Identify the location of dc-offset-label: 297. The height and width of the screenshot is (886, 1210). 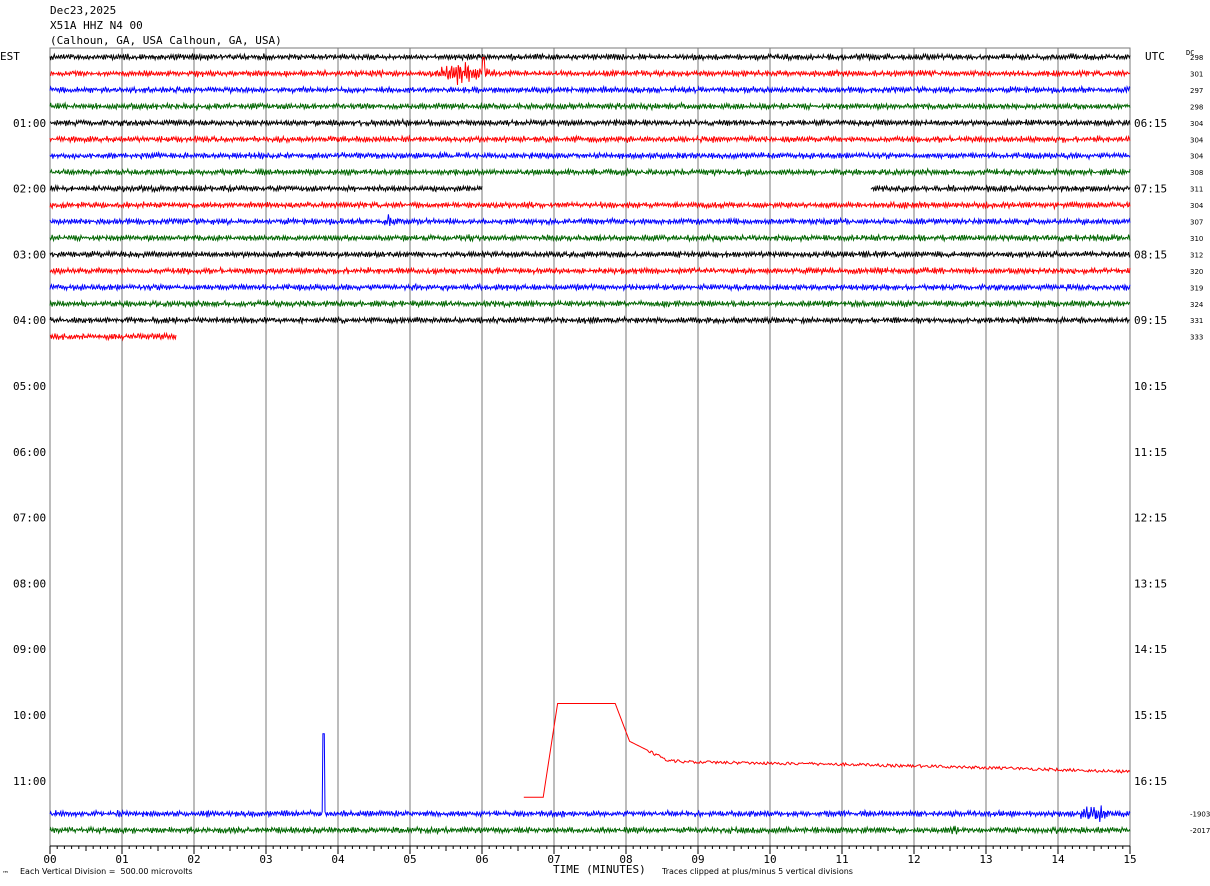
(1196, 91).